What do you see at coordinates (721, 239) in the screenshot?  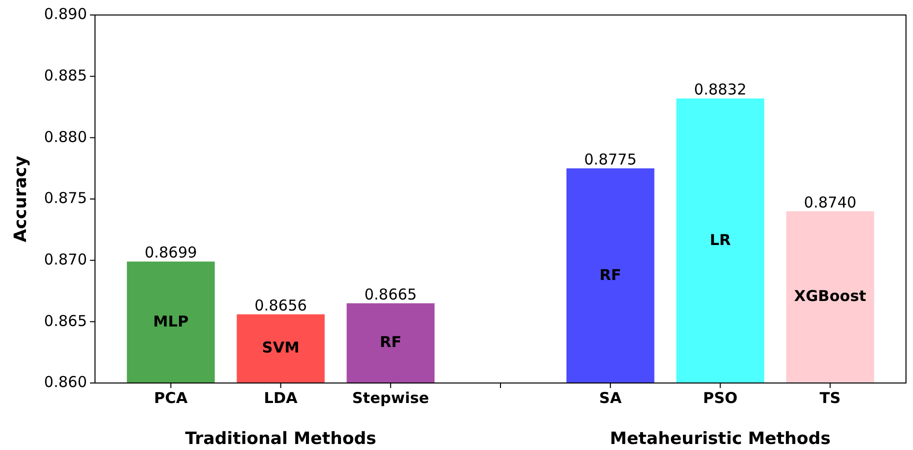 I see `annotation: LR` at bounding box center [721, 239].